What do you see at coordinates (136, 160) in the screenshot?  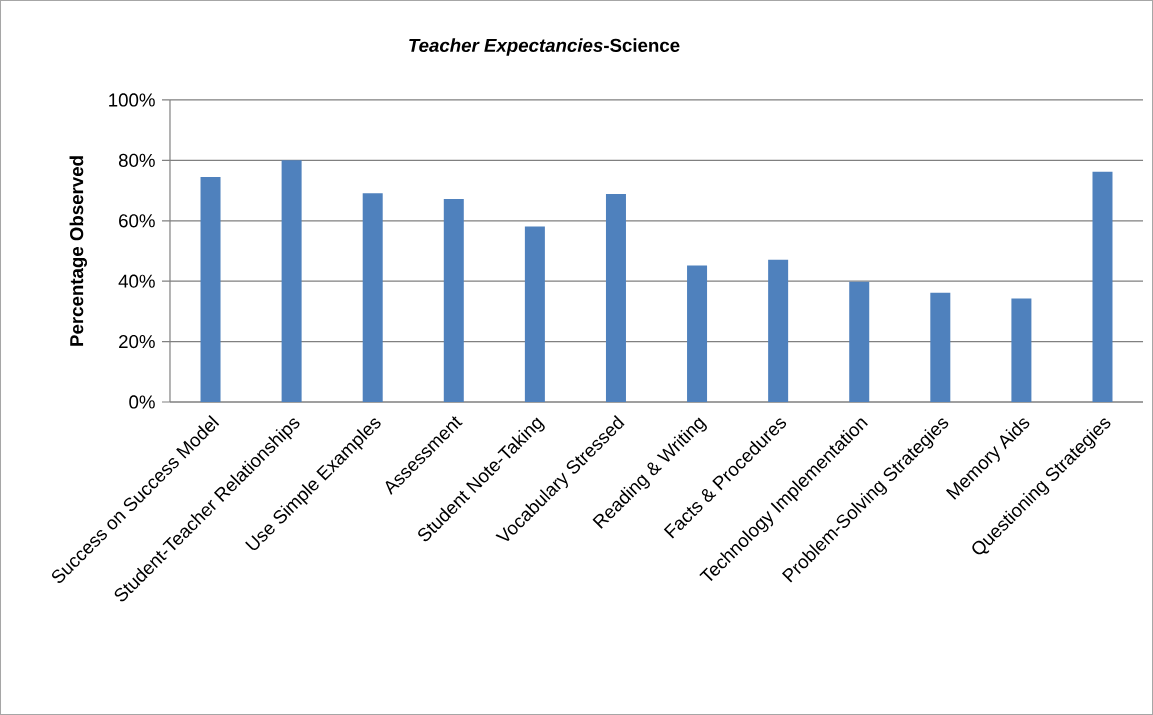 I see `y-tick-label: 80%` at bounding box center [136, 160].